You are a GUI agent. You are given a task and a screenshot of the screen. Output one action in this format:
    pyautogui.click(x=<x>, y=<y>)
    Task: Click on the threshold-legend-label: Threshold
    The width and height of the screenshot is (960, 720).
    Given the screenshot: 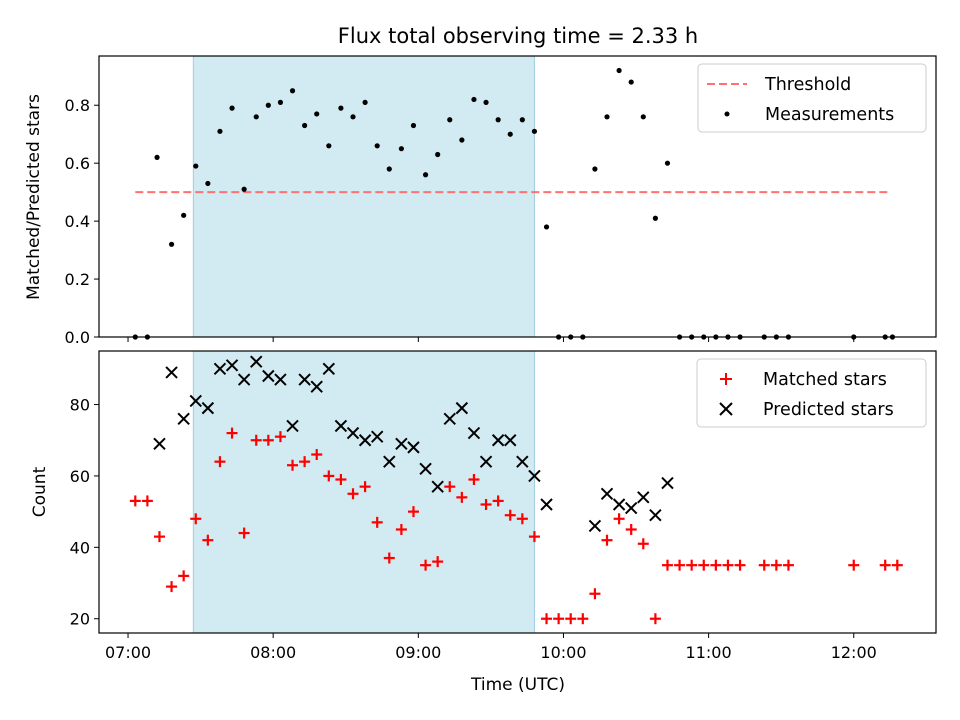 What is the action you would take?
    pyautogui.click(x=807, y=85)
    